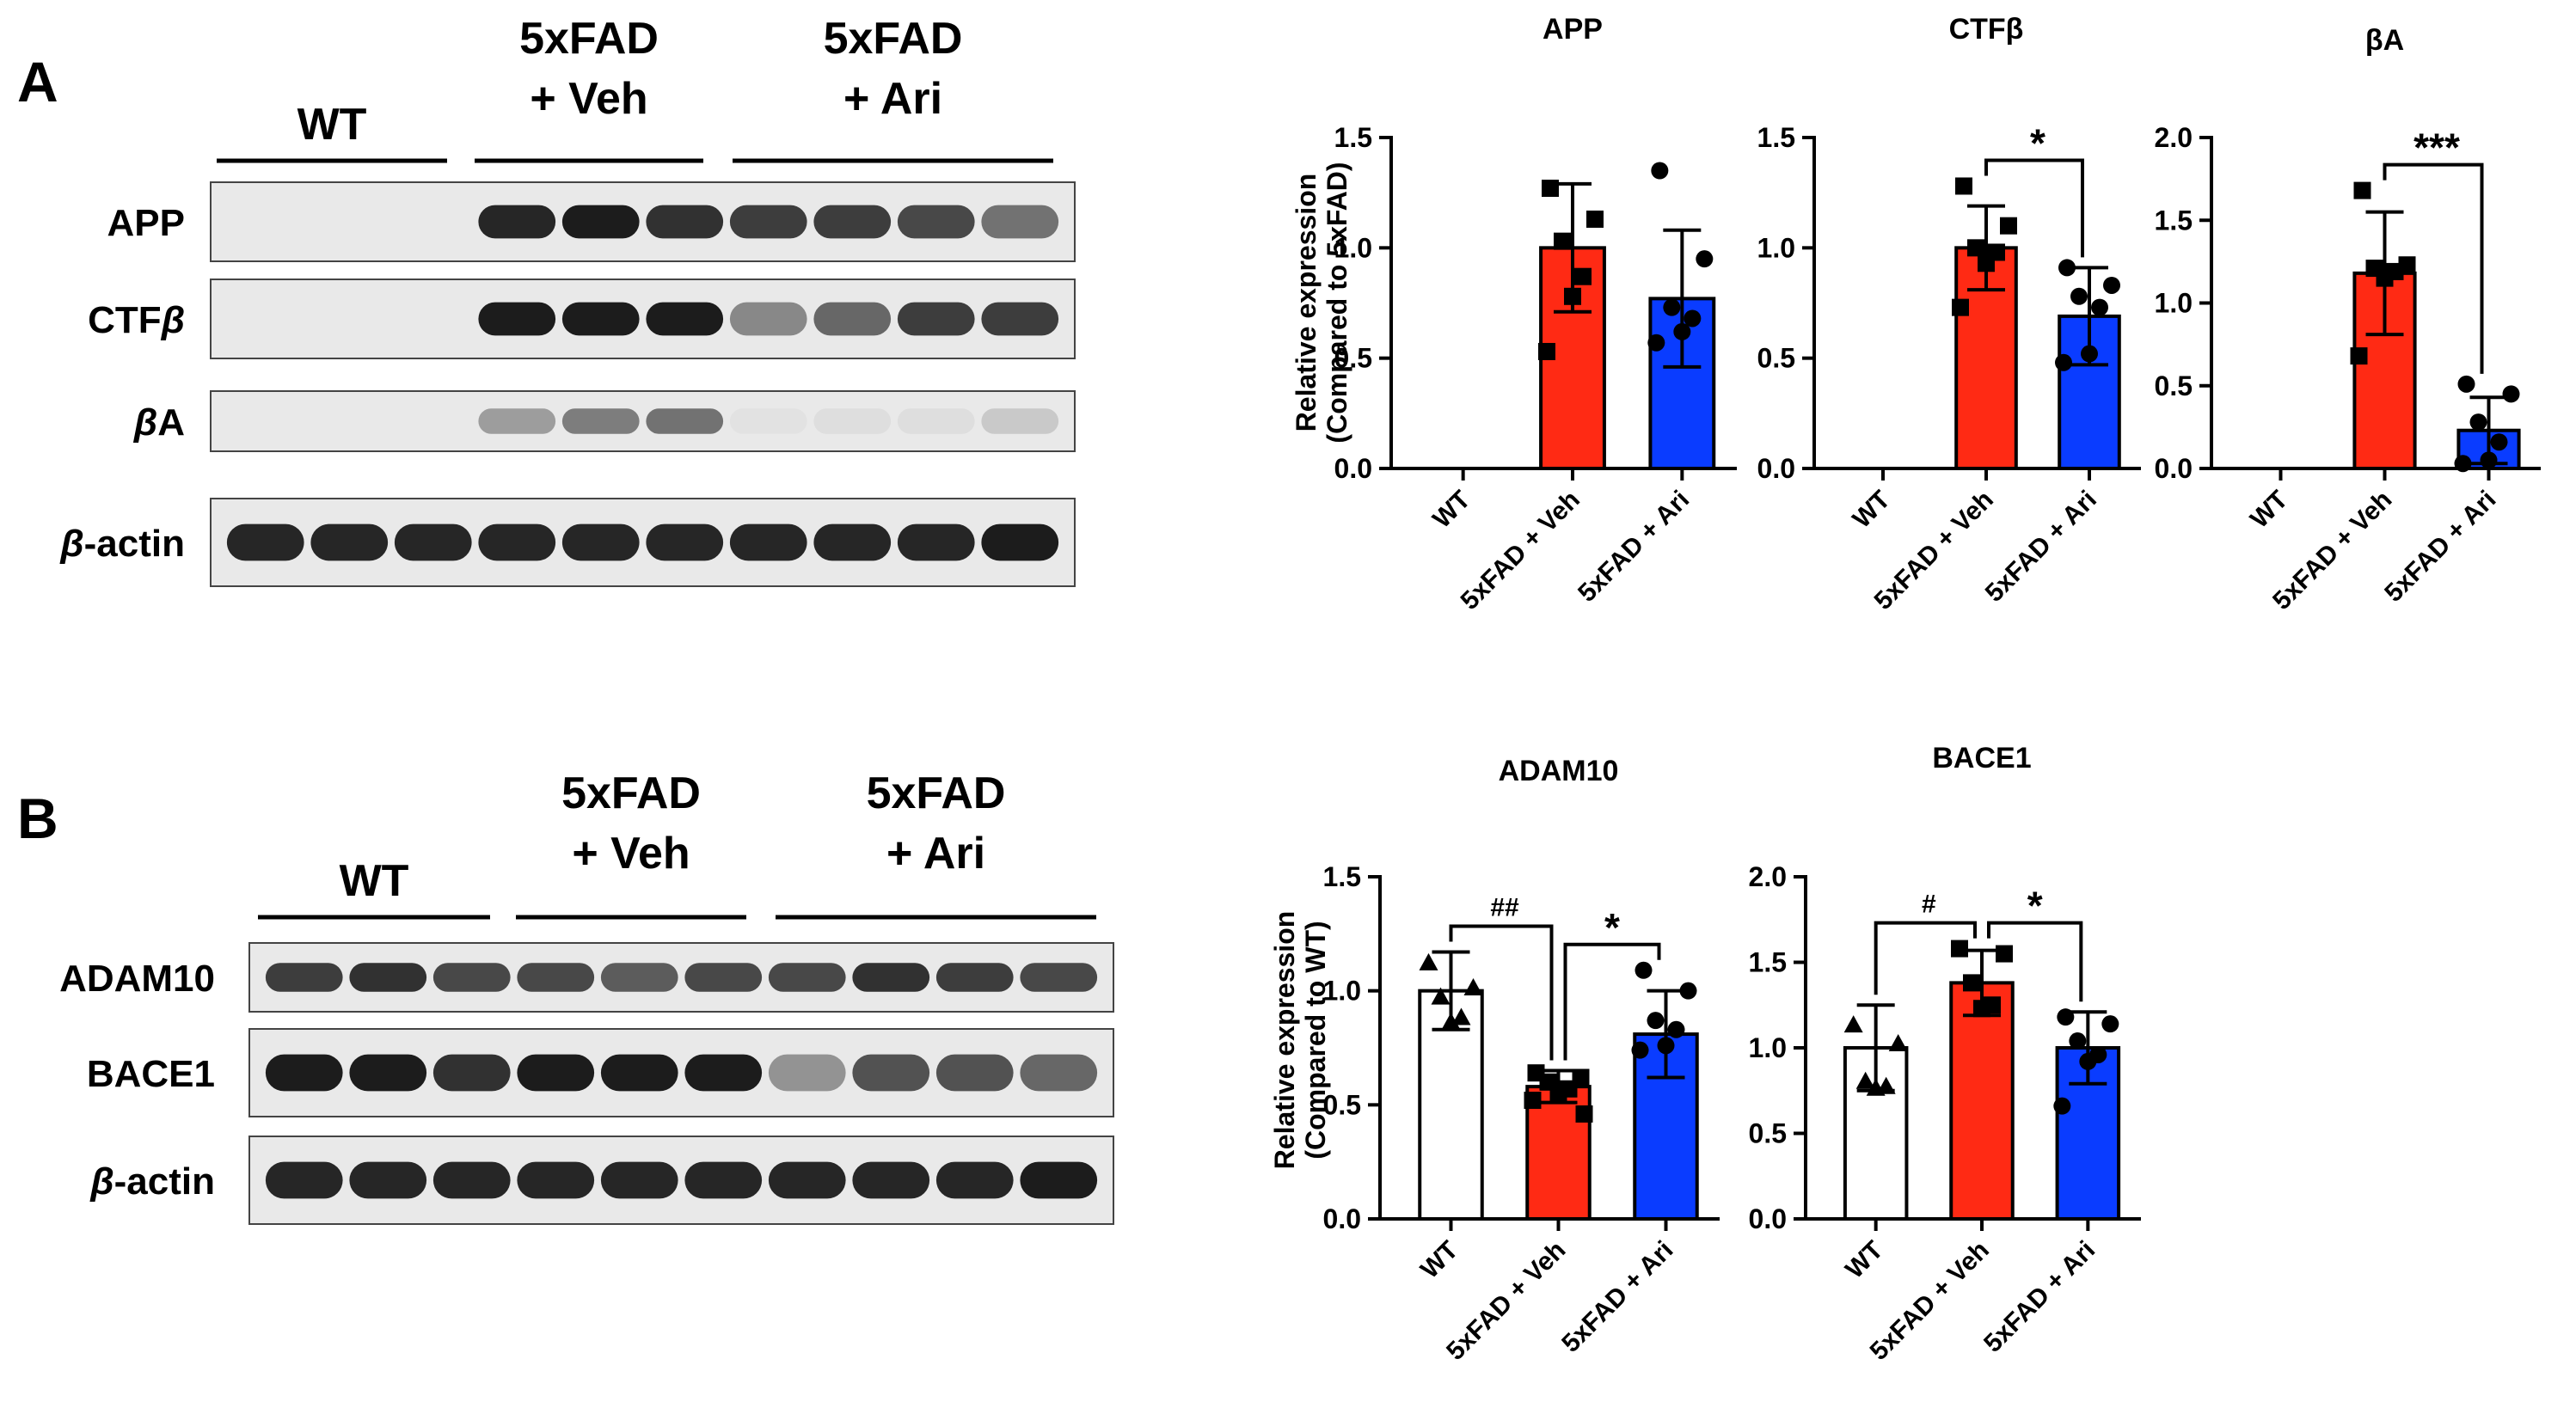 The height and width of the screenshot is (1408, 2576). What do you see at coordinates (2384, 41) in the screenshot?
I see `chart-title: βA` at bounding box center [2384, 41].